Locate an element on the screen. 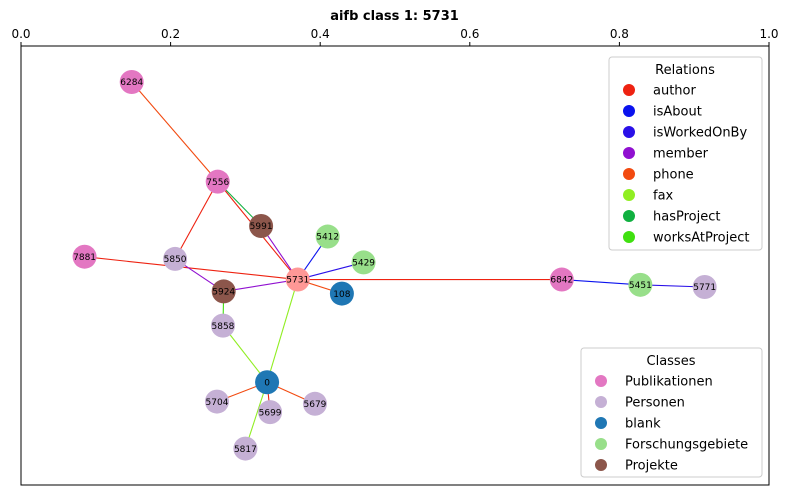  node-label: 5704 is located at coordinates (217, 403).